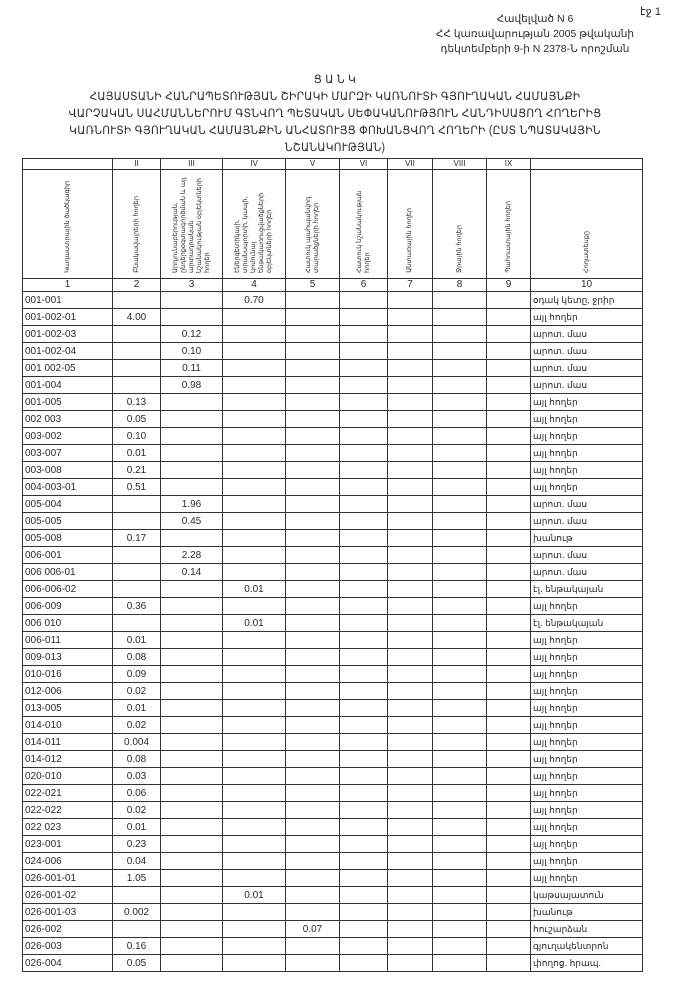  Describe the element at coordinates (191, 285) in the screenshot. I see `column-number: 3` at that location.